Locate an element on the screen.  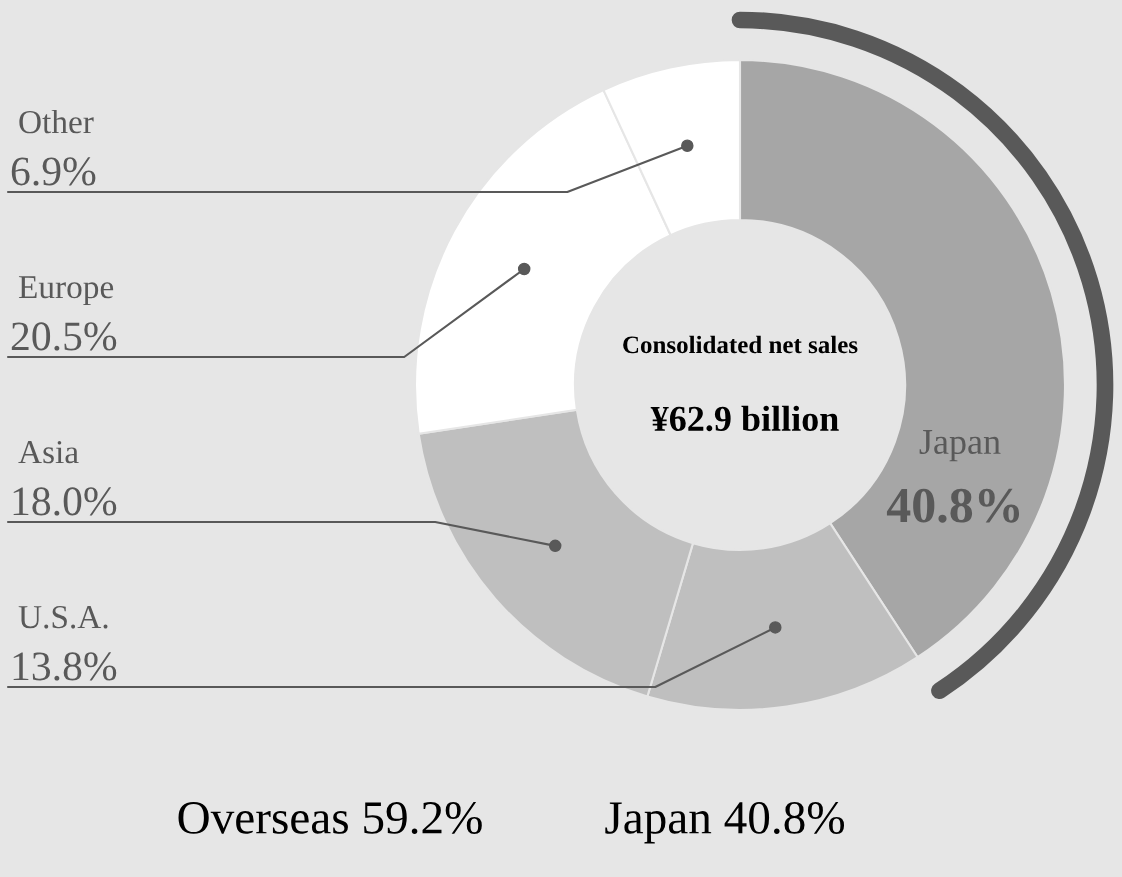
data-label: 40.8% is located at coordinates (953, 505).